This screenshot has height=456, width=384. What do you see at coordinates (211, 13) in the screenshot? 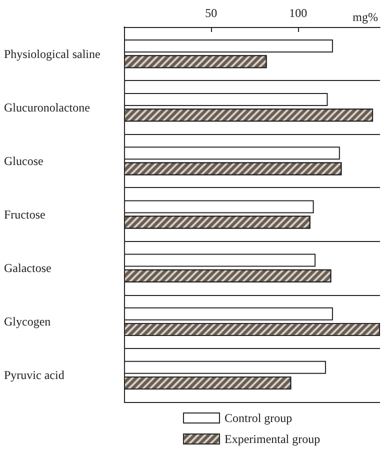
I see `x-tick-label: 50` at bounding box center [211, 13].